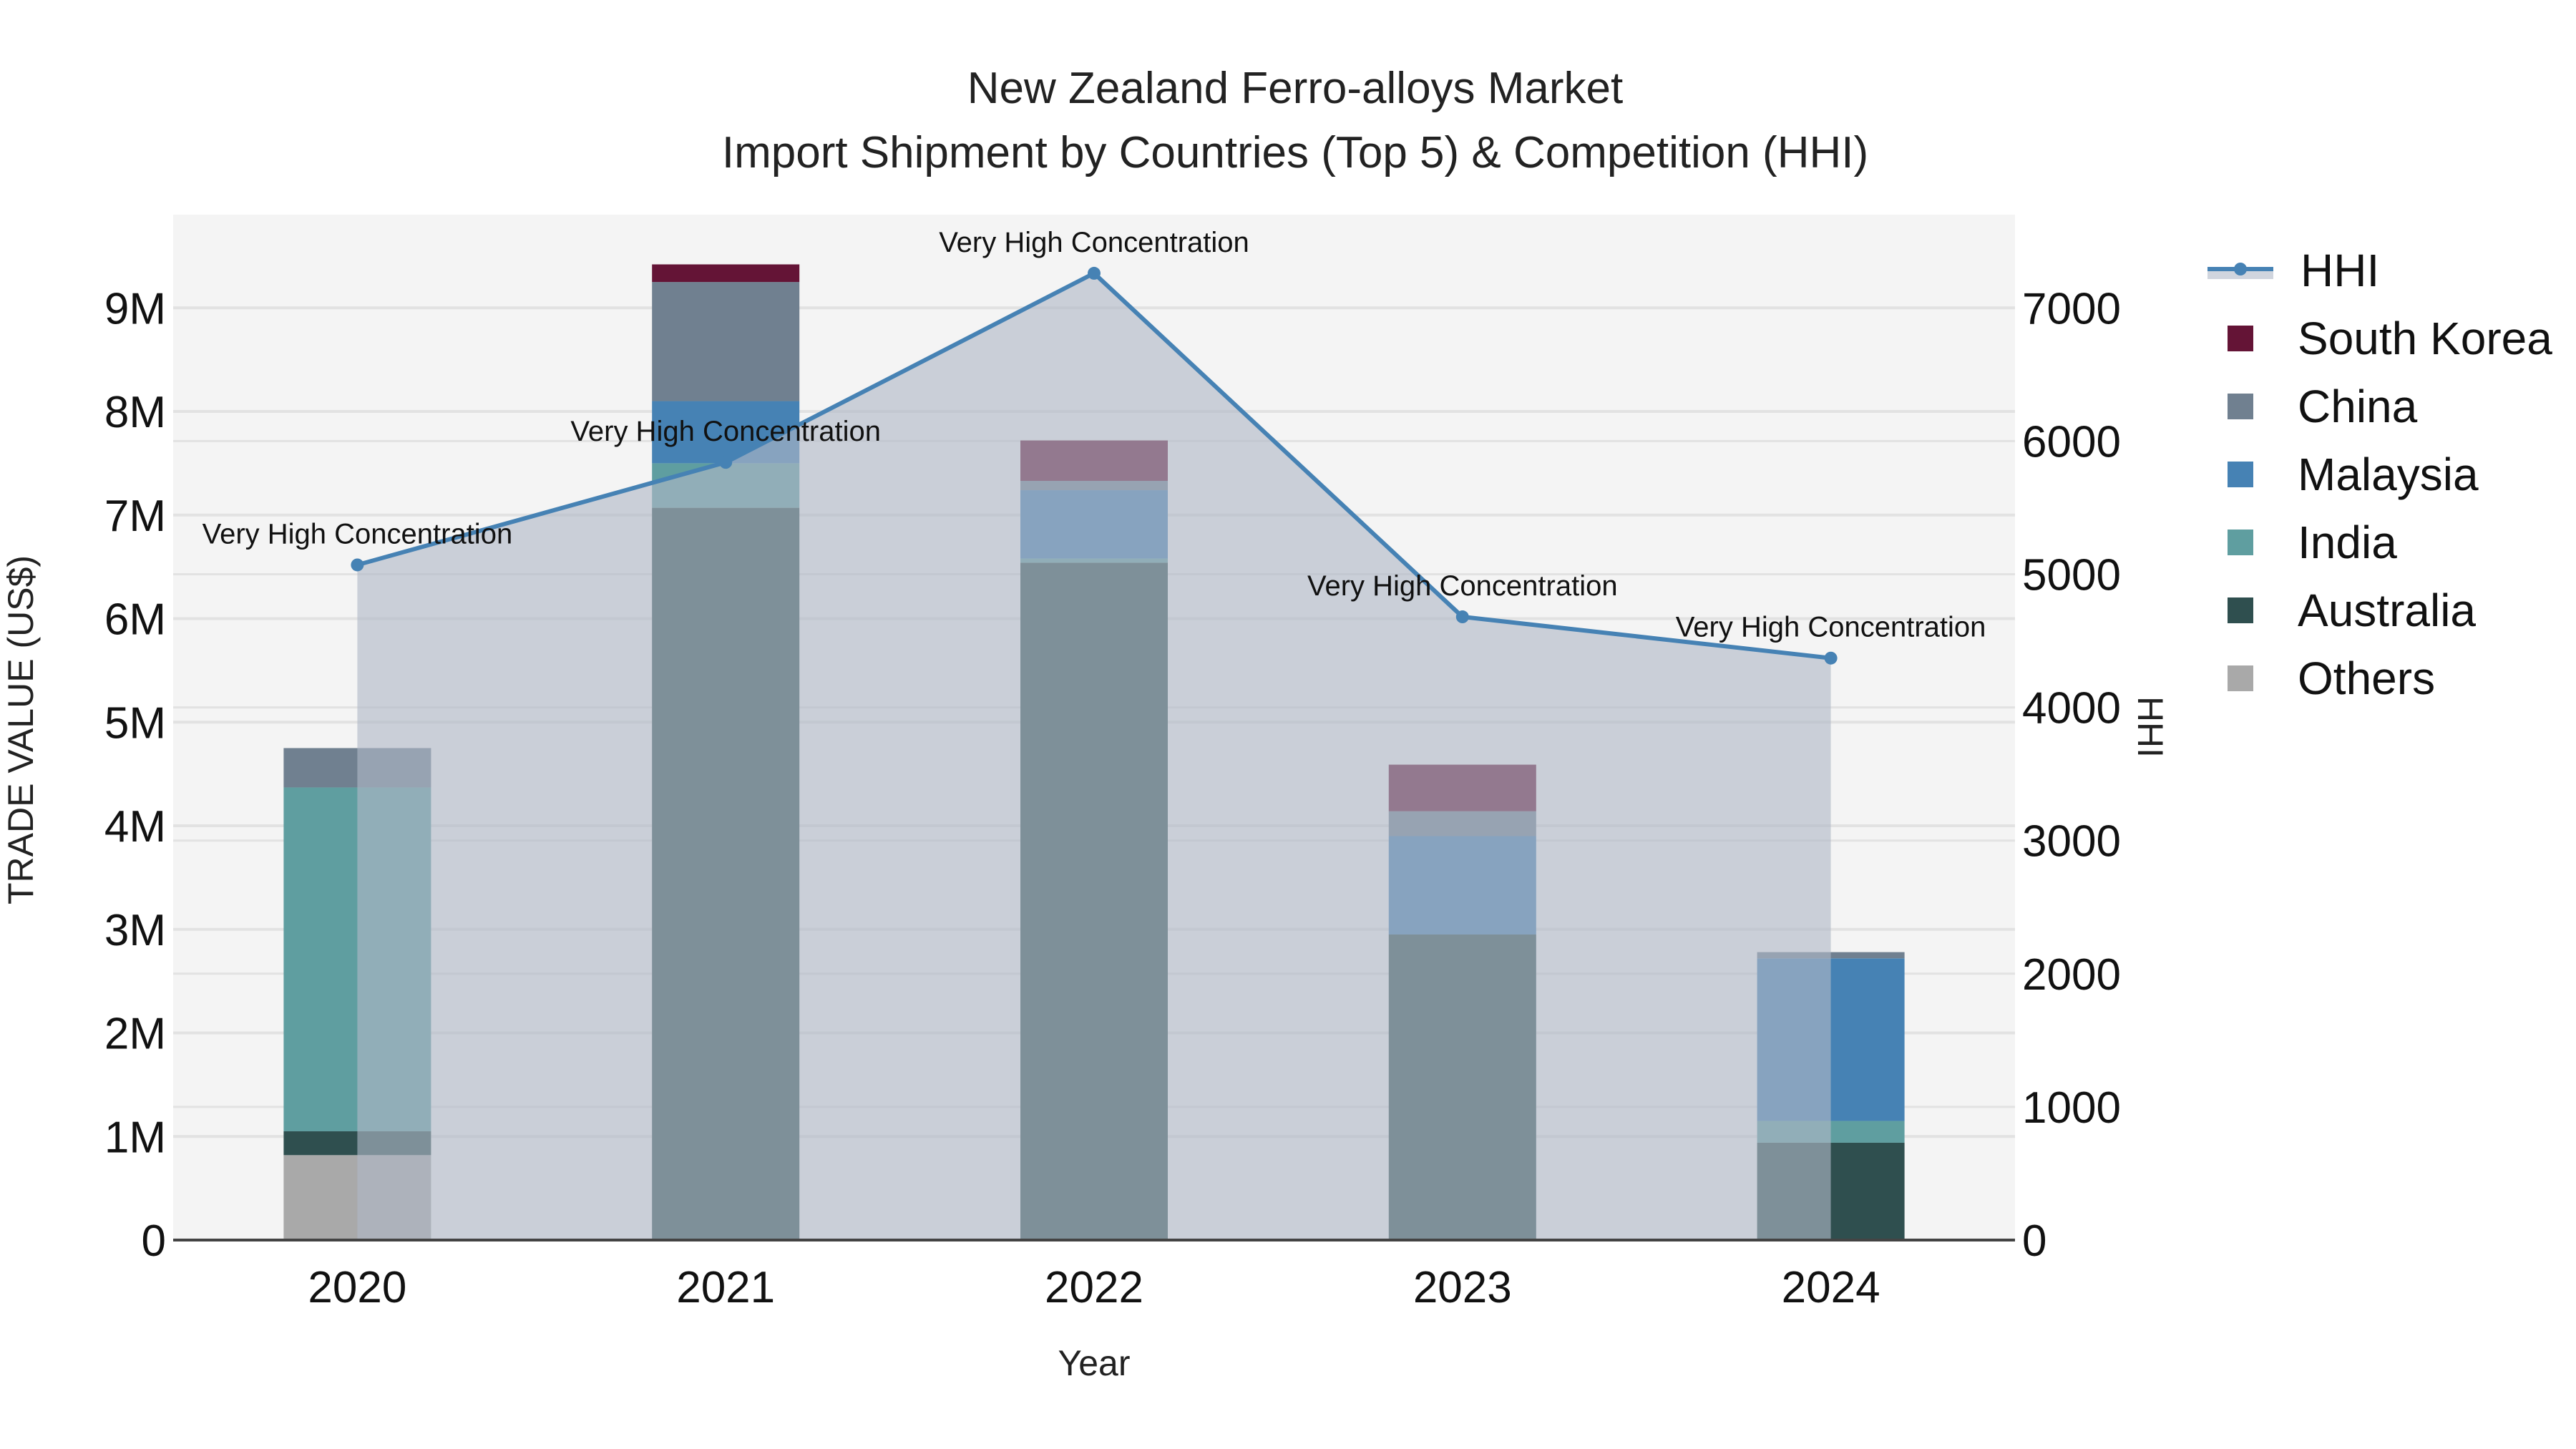  What do you see at coordinates (135, 827) in the screenshot?
I see `y-left-tick: 4M` at bounding box center [135, 827].